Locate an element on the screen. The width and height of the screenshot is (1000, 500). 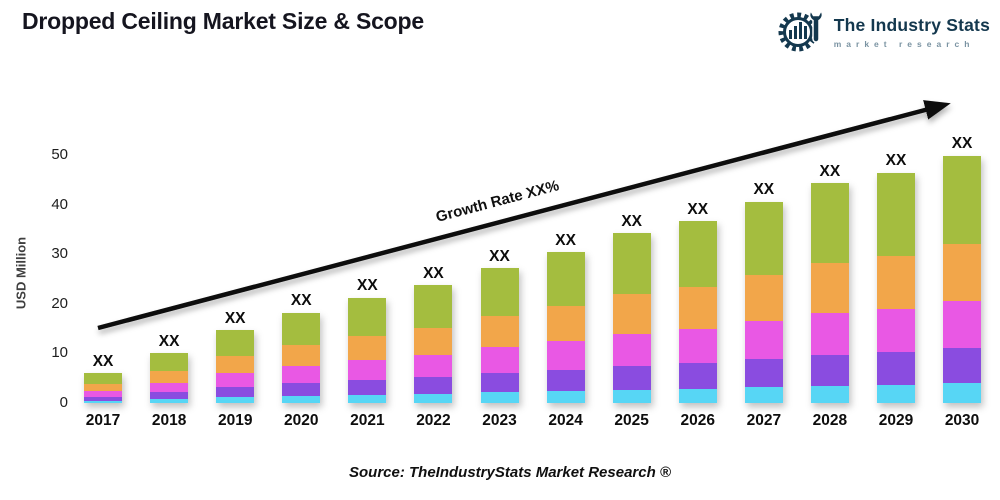
bar-column-2027: XX is located at coordinates (764, 292).